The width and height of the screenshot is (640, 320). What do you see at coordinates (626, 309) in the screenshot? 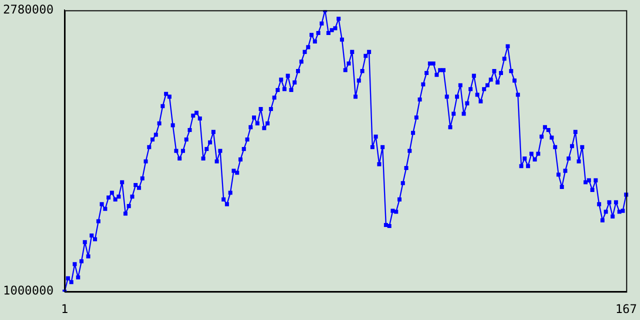
I see `x-tick-label: 167` at bounding box center [626, 309].